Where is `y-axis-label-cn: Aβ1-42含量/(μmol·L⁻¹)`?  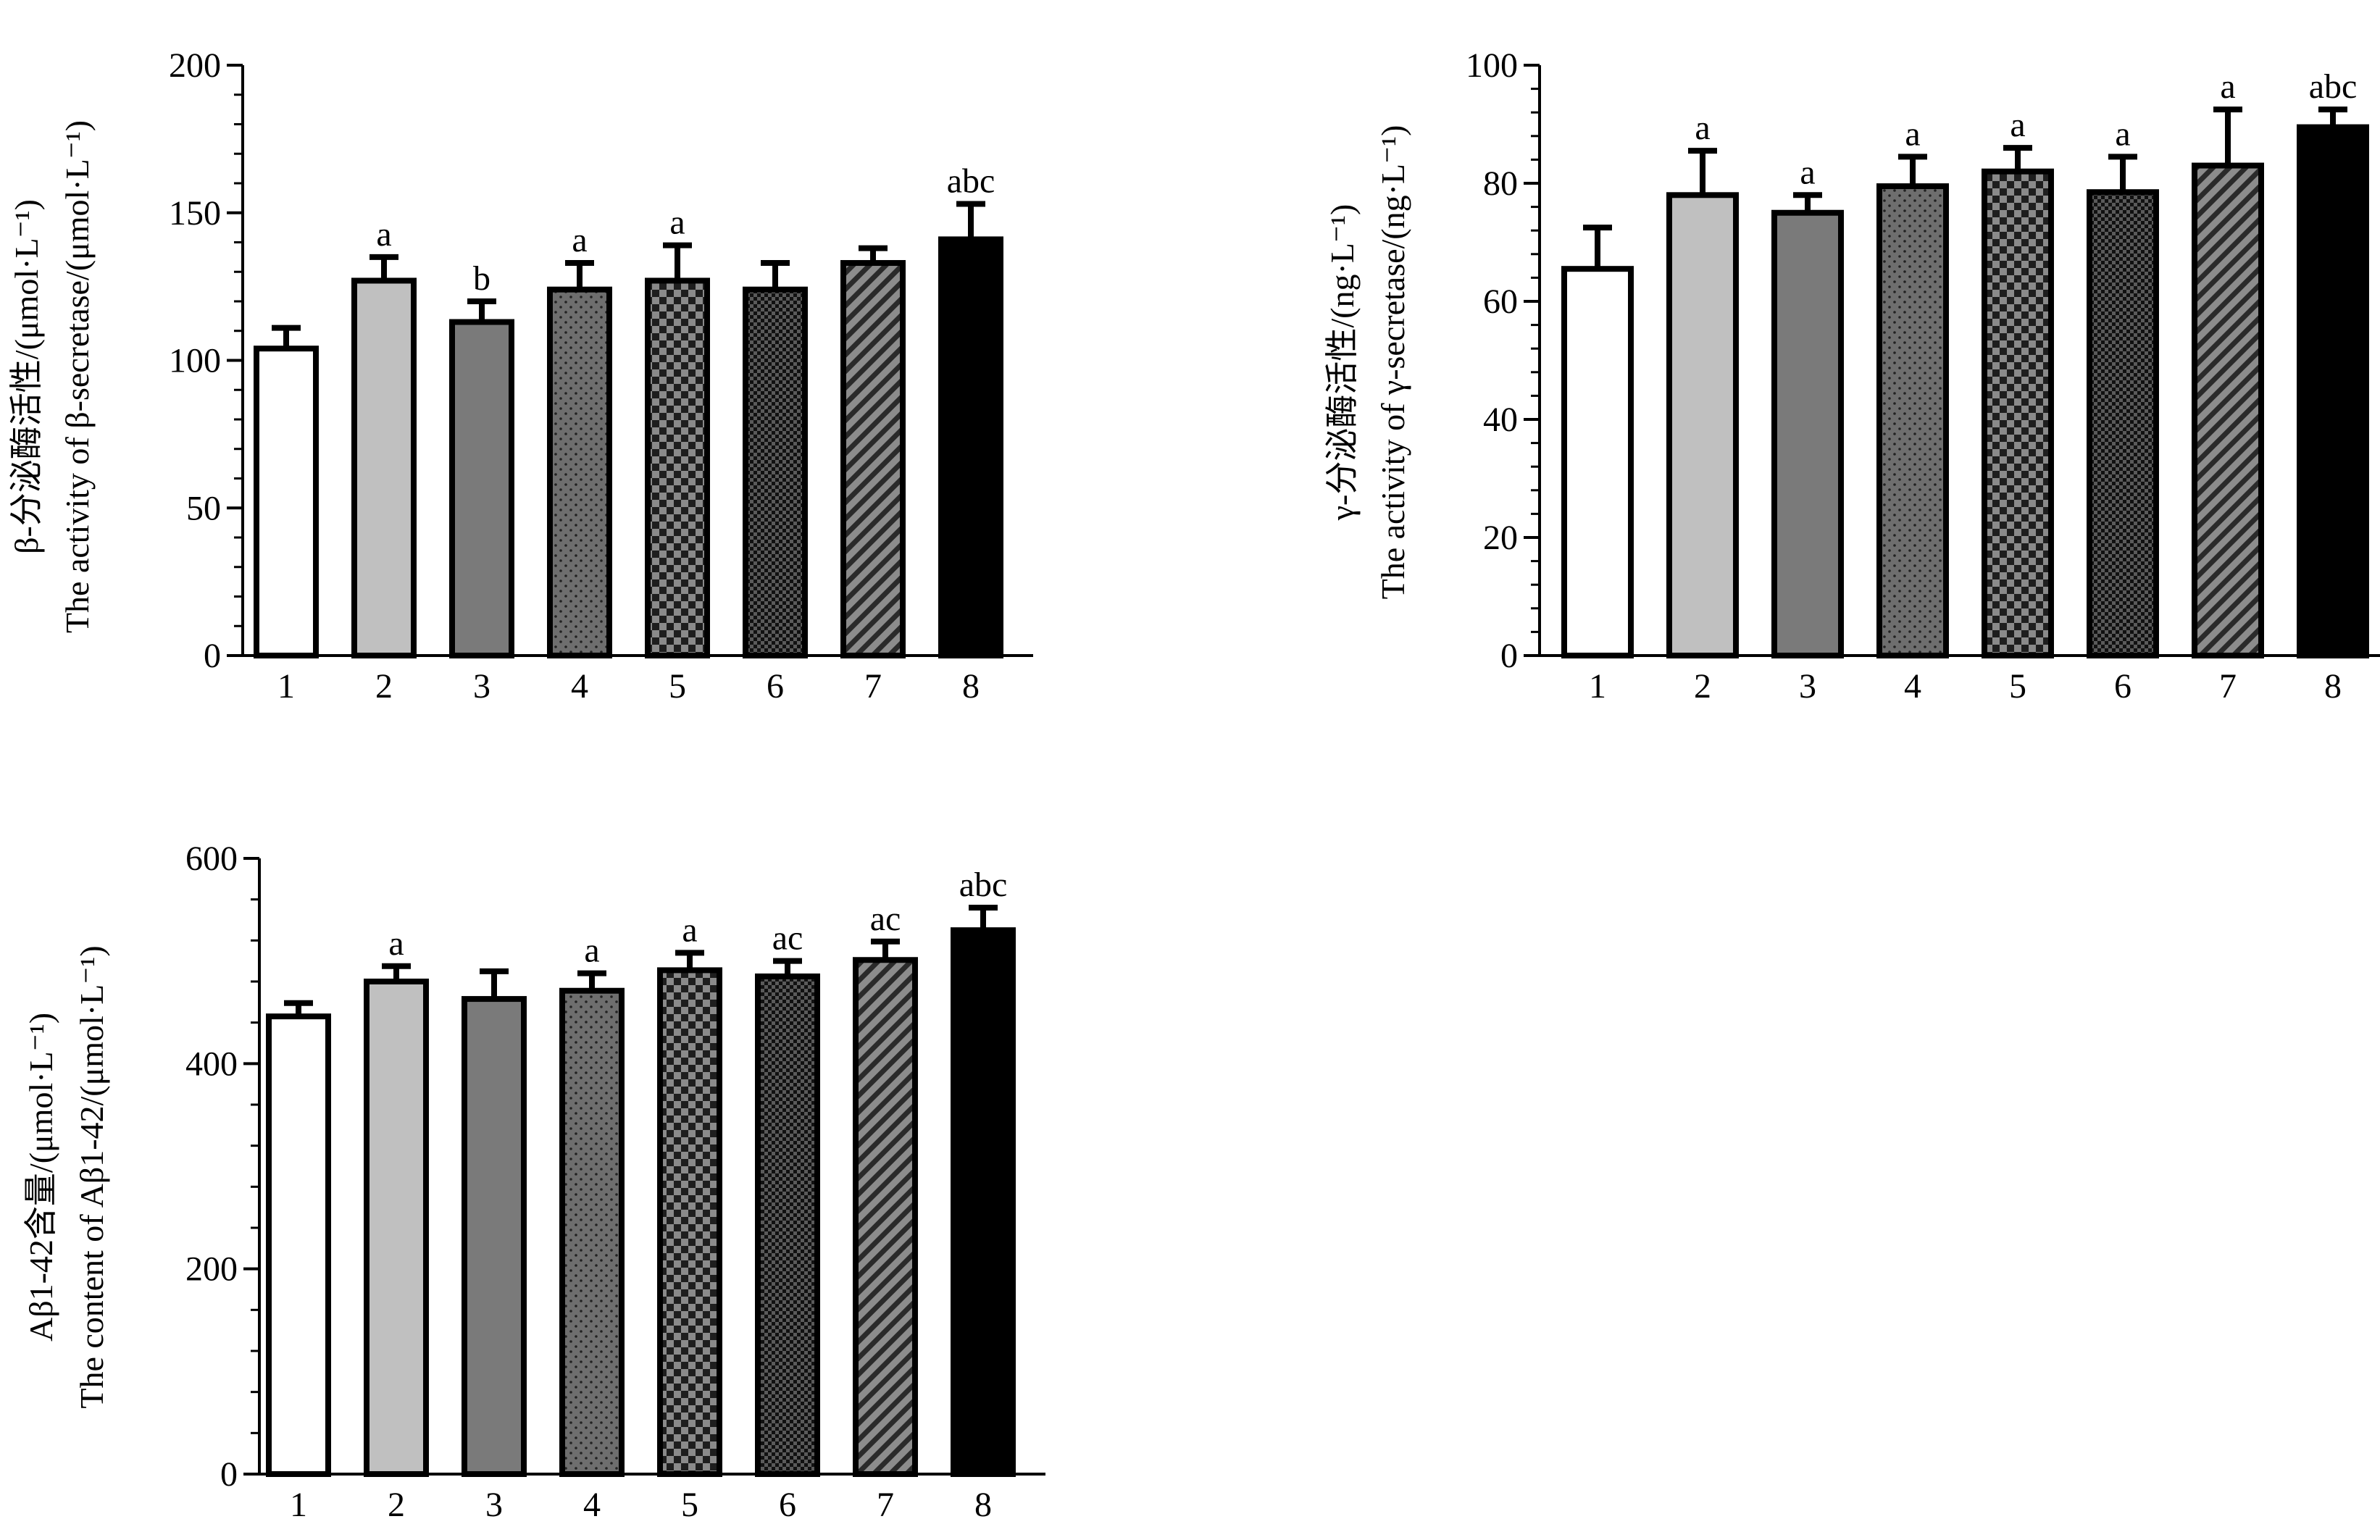
y-axis-label-cn: Aβ1-42含量/(μmol·L⁻¹) is located at coordinates (40, 1177).